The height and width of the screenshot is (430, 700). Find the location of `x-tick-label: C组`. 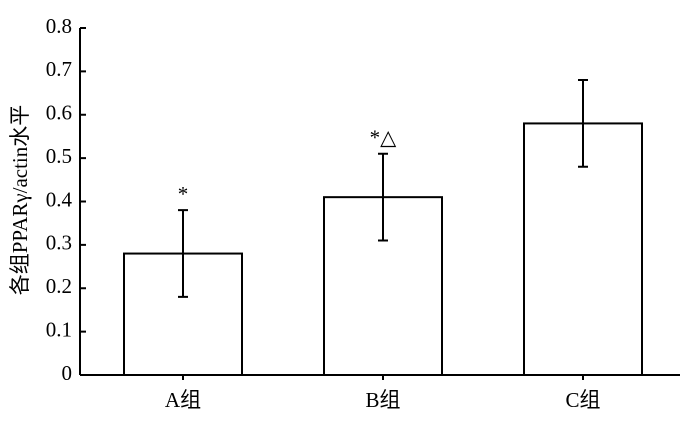

x-tick-label: C组 is located at coordinates (582, 400).